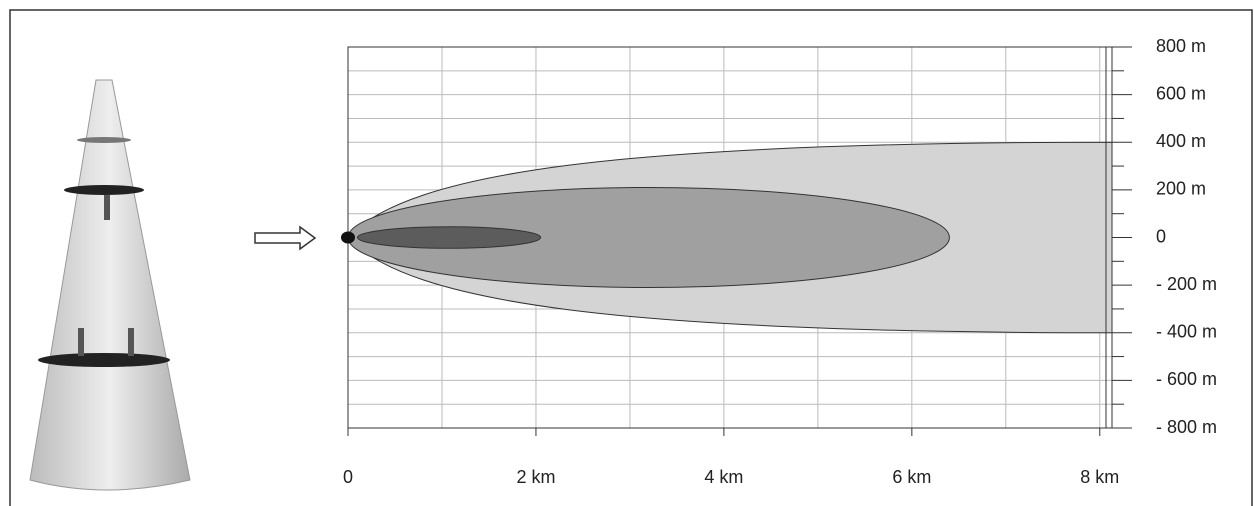  Describe the element at coordinates (1186, 427) in the screenshot. I see `y-tick-label: - 800 m` at that location.